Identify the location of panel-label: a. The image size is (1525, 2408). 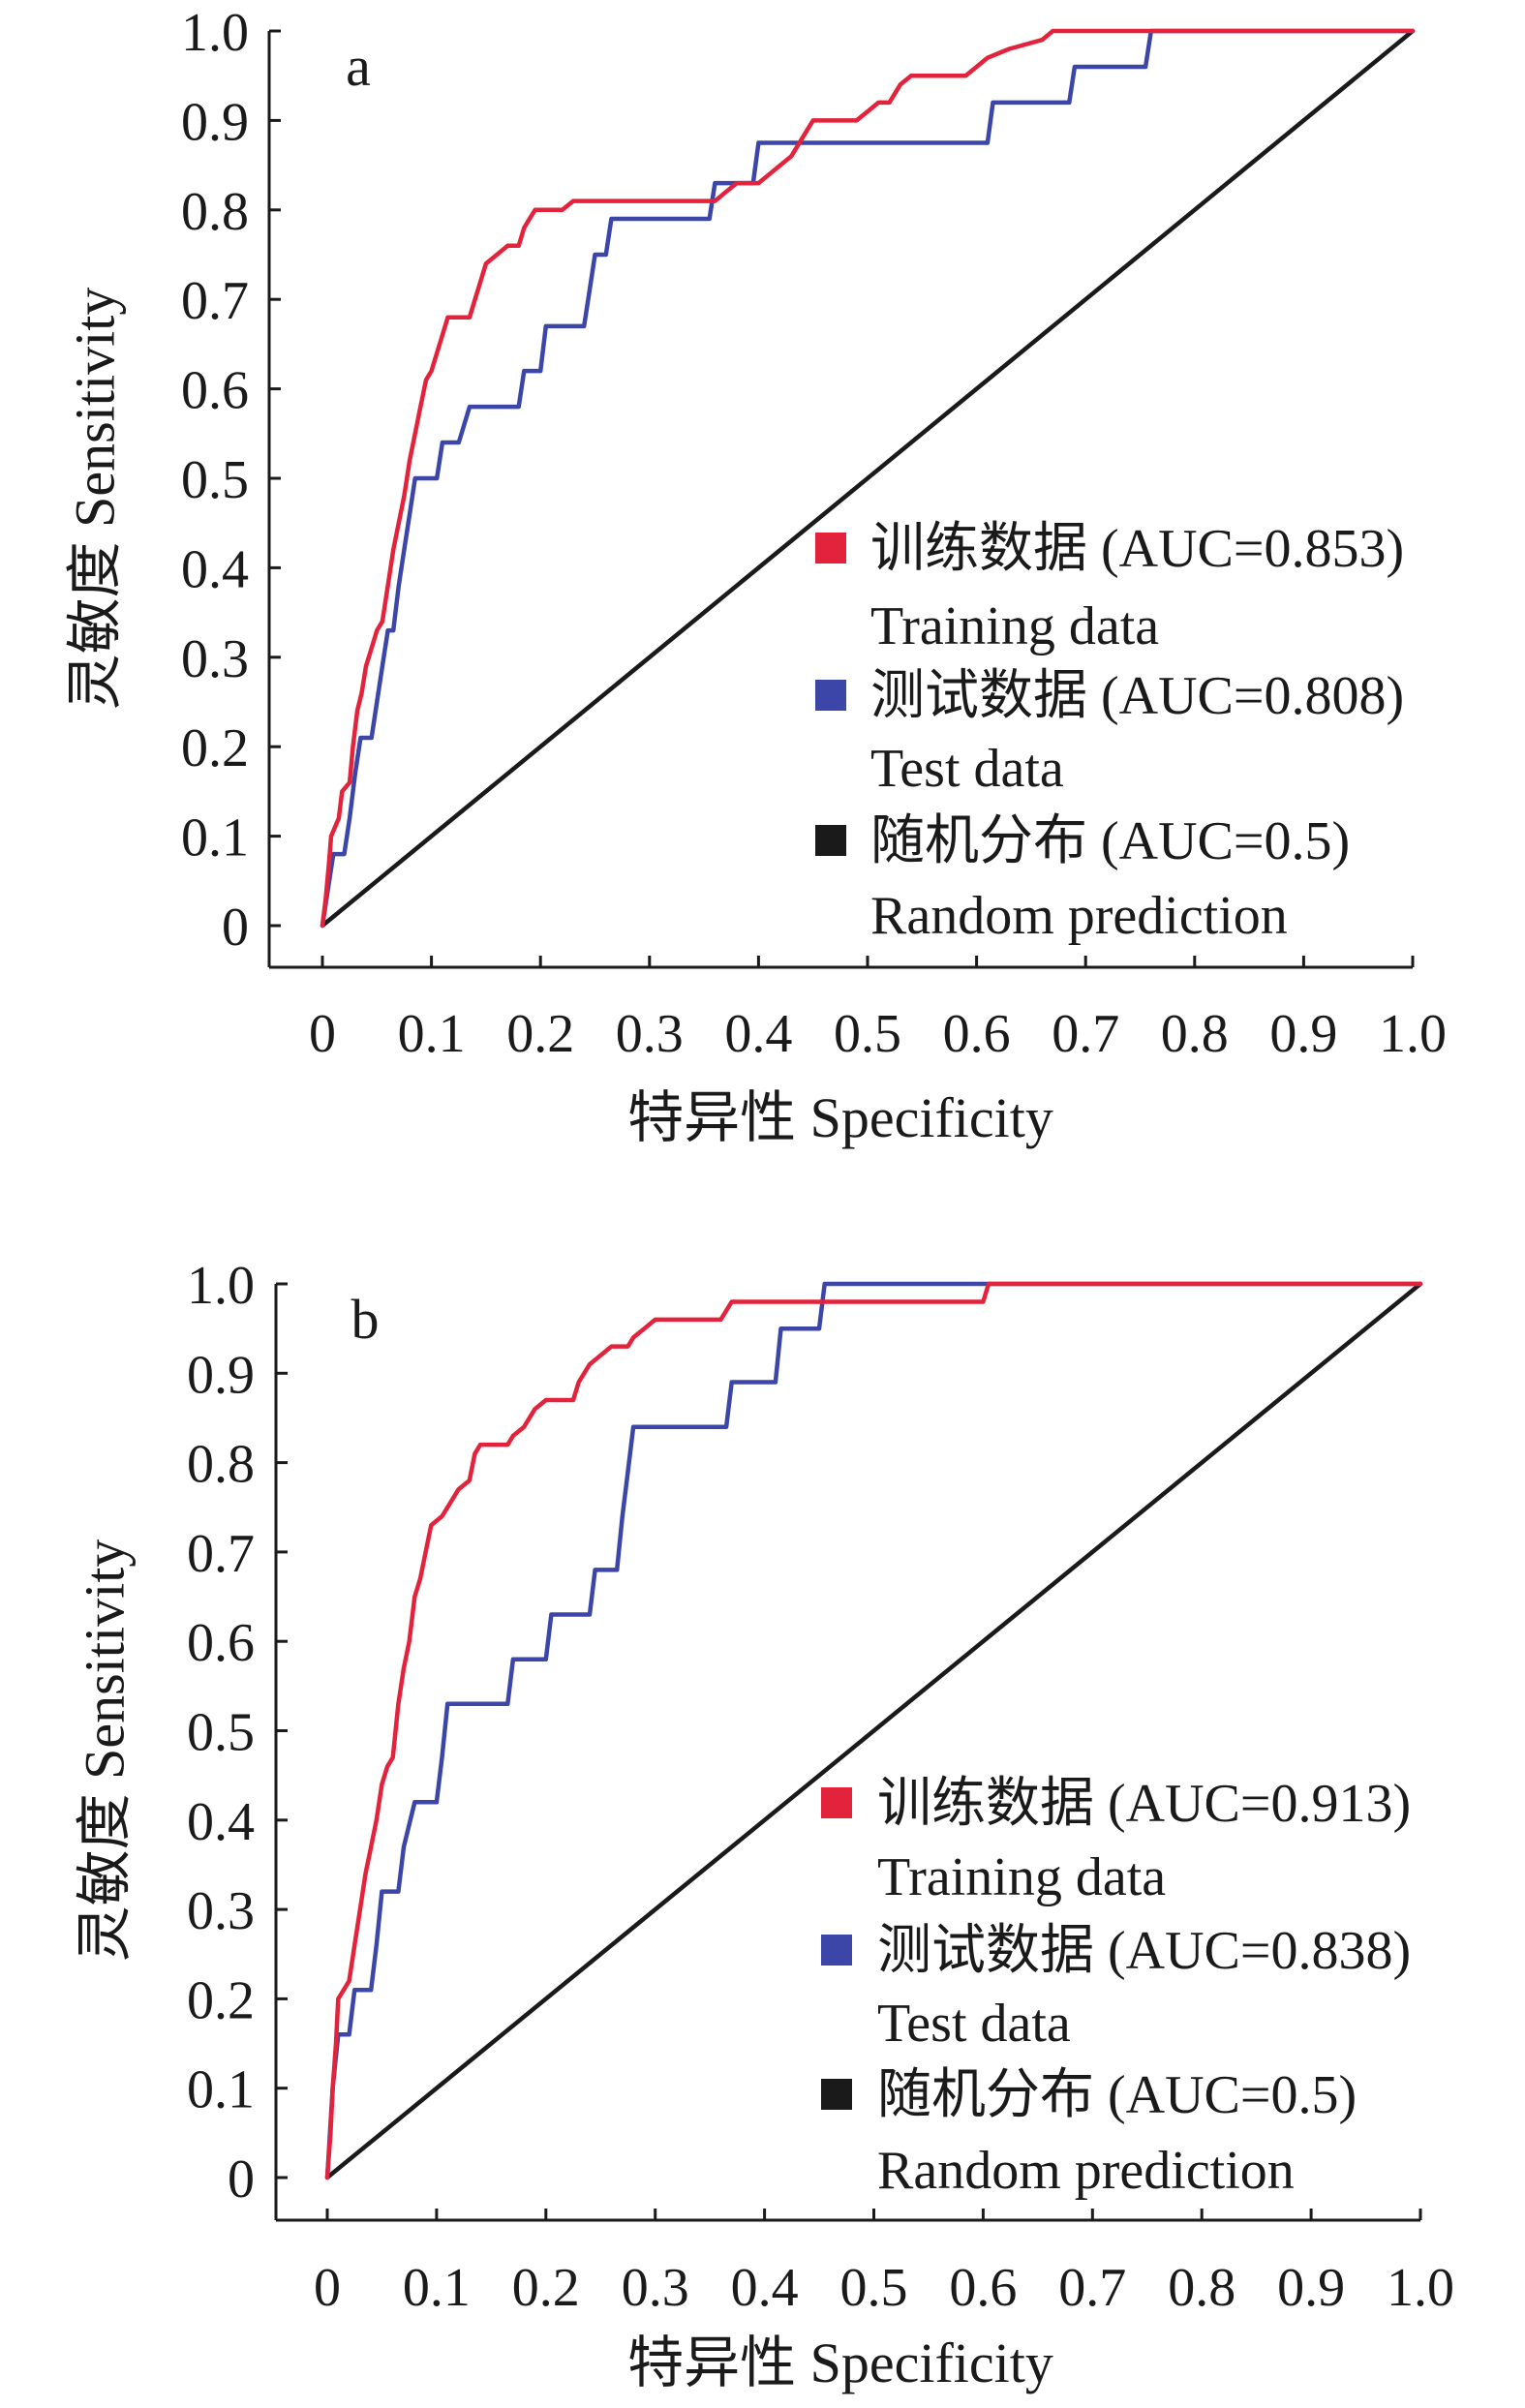
(358, 66).